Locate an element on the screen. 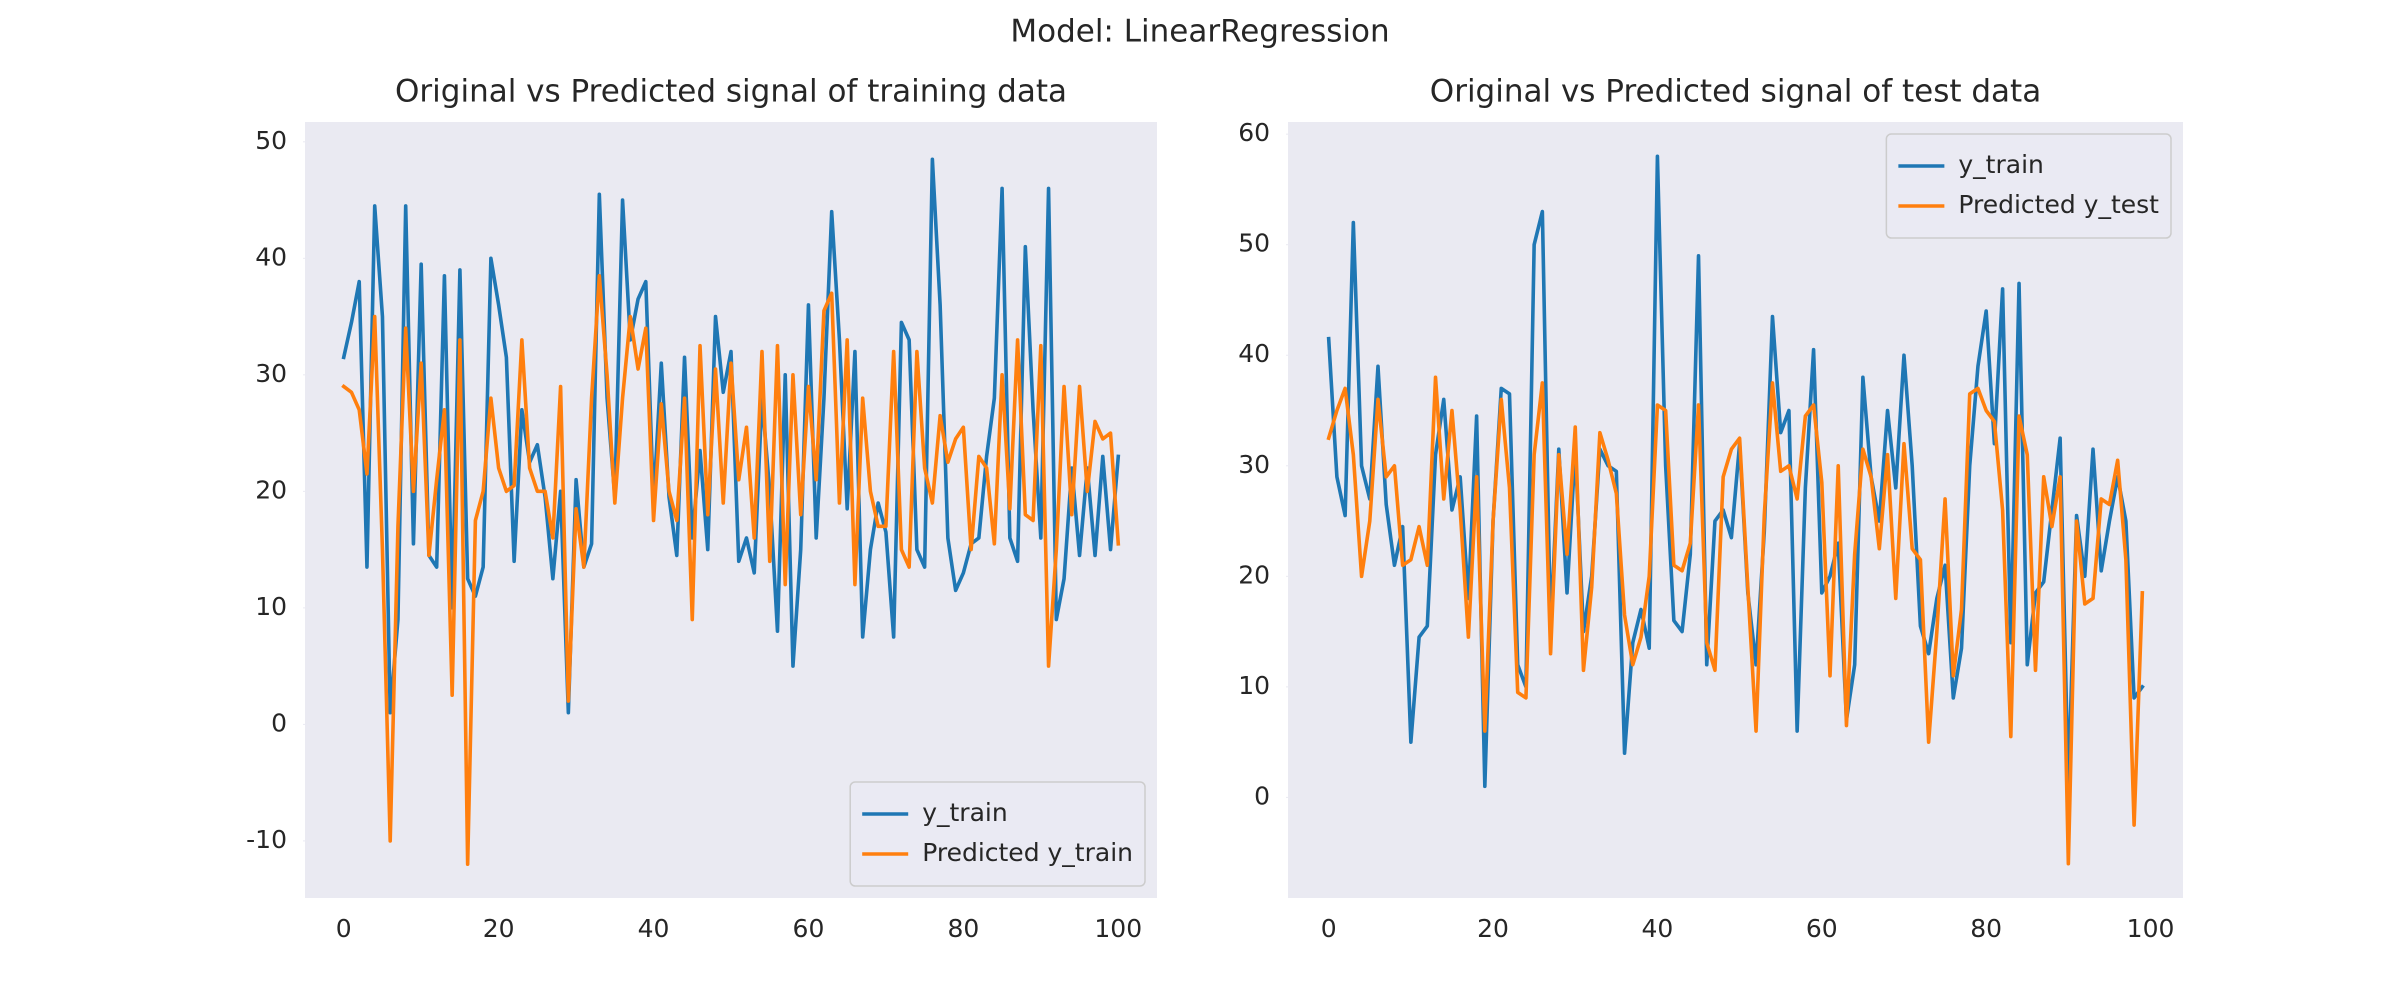  legend-label: Predicted y_train is located at coordinates (1027, 852).